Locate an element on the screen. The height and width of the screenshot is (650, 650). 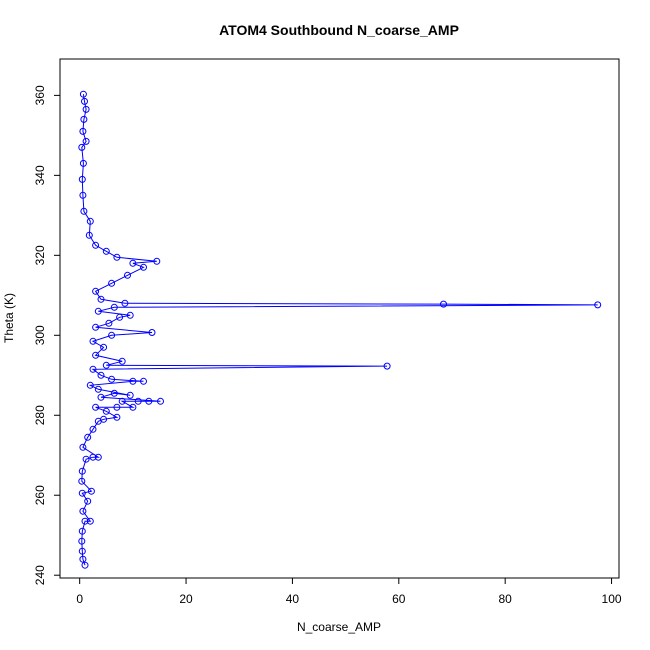
y-tick-label: 260 is located at coordinates (40, 495).